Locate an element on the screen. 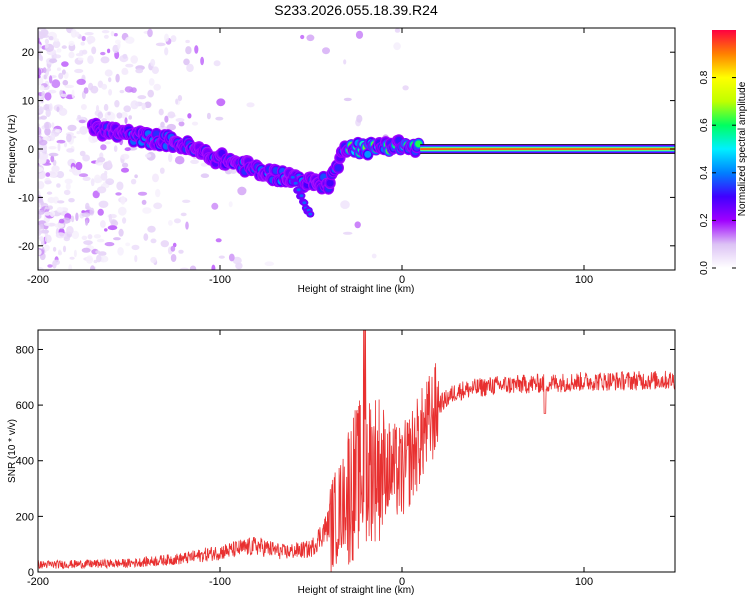 This screenshot has width=750, height=600. snr-xtick-label: -200 is located at coordinates (38, 582).